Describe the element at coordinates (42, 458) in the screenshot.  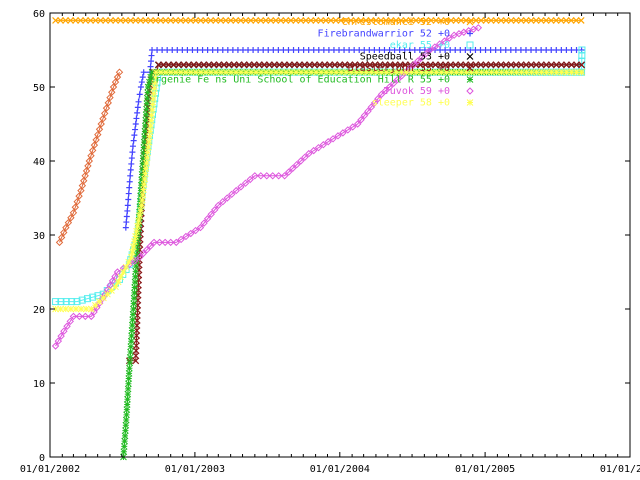
I see `y-tick-label: 0` at that location.